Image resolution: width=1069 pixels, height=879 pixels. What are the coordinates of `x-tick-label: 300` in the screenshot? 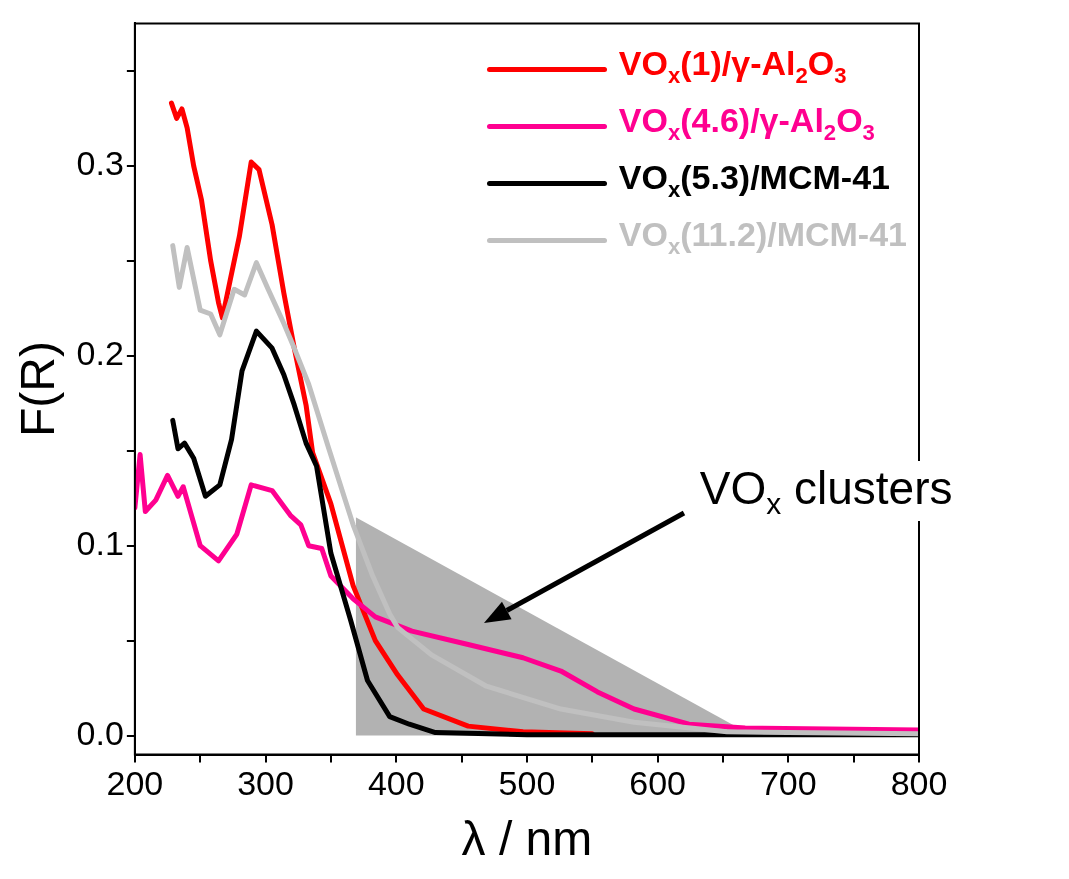 It's located at (265, 783).